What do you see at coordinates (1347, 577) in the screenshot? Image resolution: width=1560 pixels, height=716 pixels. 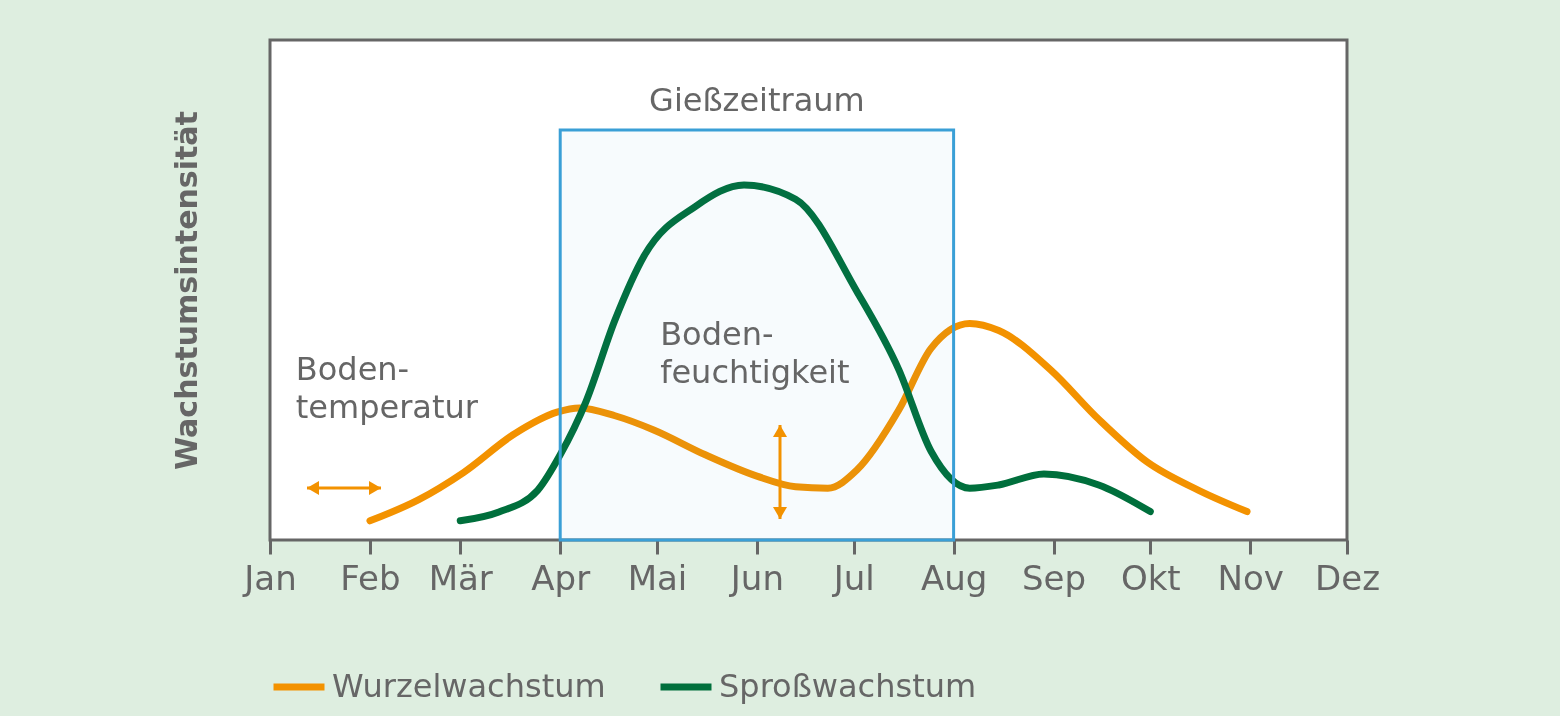 I see `x-tick-label: Dez` at bounding box center [1347, 577].